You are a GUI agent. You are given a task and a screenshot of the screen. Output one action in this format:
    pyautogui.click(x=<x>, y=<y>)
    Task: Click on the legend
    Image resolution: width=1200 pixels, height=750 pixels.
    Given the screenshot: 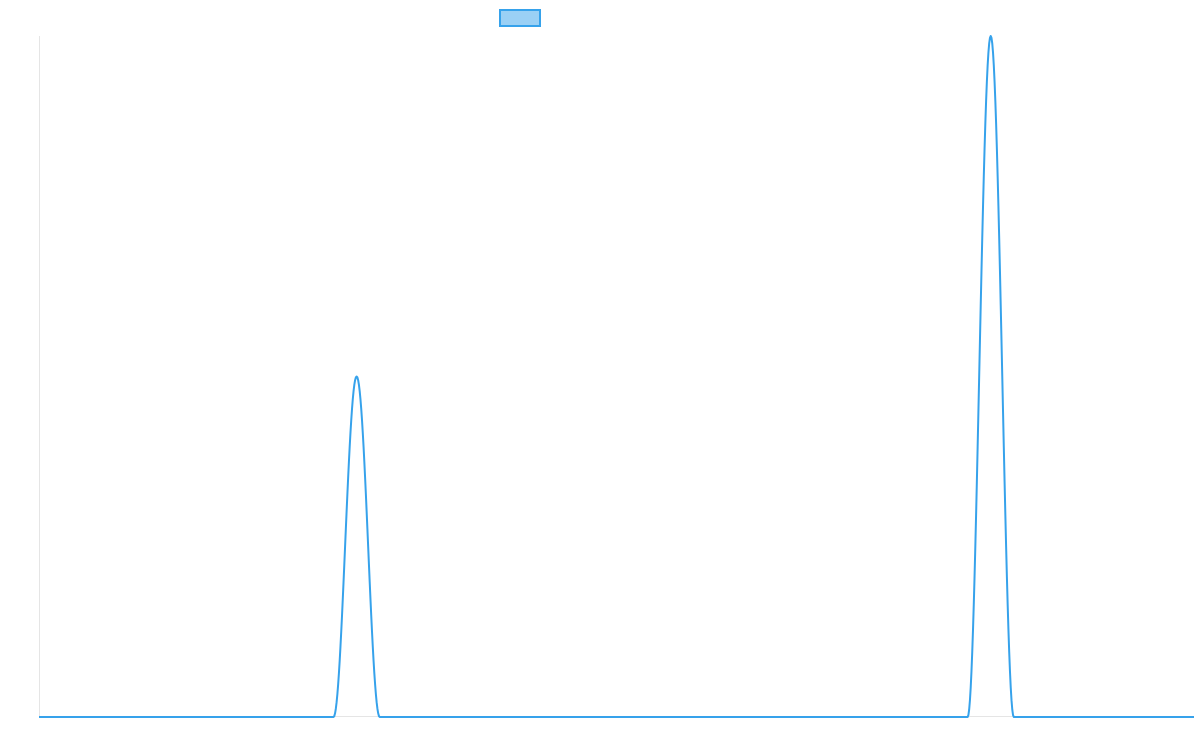 What is the action you would take?
    pyautogui.click(x=520, y=18)
    